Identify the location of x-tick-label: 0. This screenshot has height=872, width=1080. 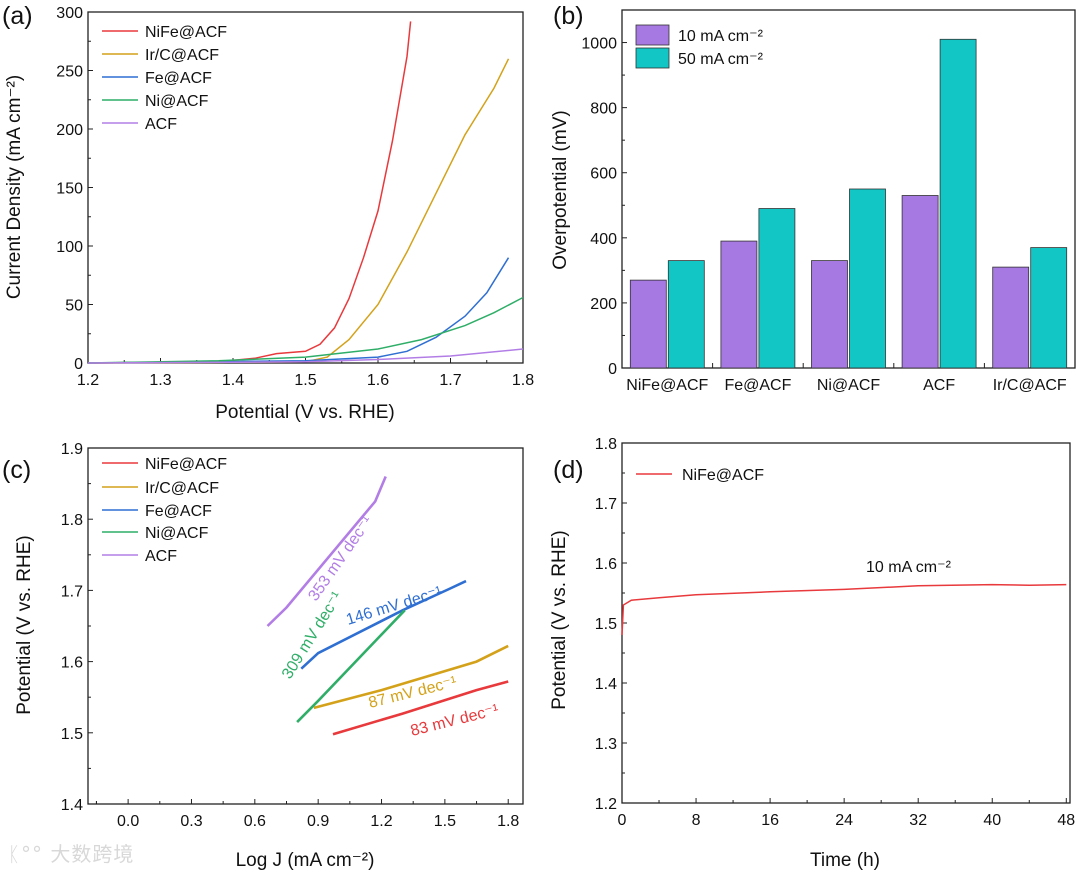
(622, 820).